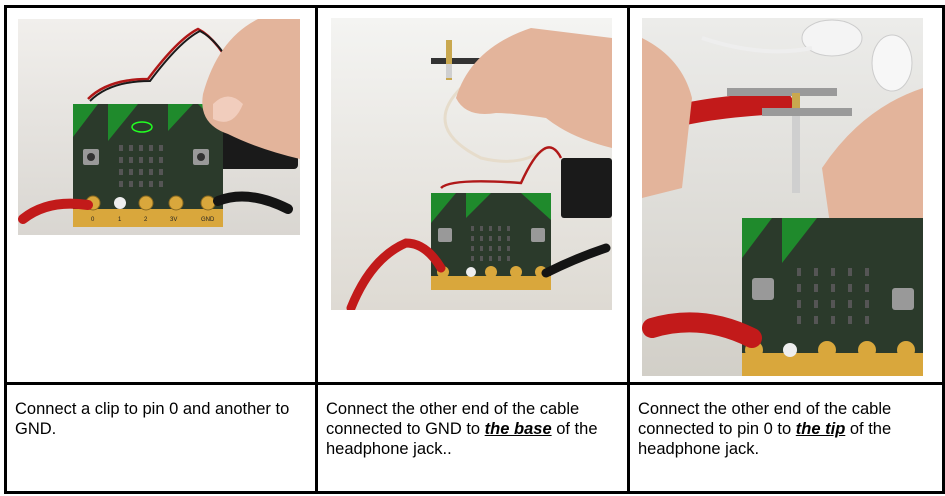  What do you see at coordinates (518, 429) in the screenshot?
I see `step-2-emphasis: the base` at bounding box center [518, 429].